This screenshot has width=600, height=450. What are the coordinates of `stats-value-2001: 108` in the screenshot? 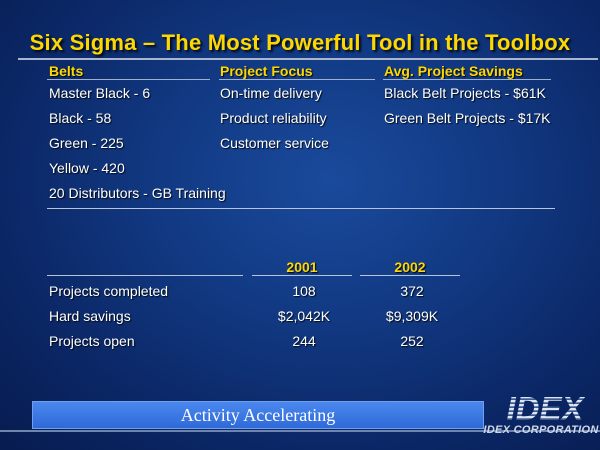 It's located at (304, 291).